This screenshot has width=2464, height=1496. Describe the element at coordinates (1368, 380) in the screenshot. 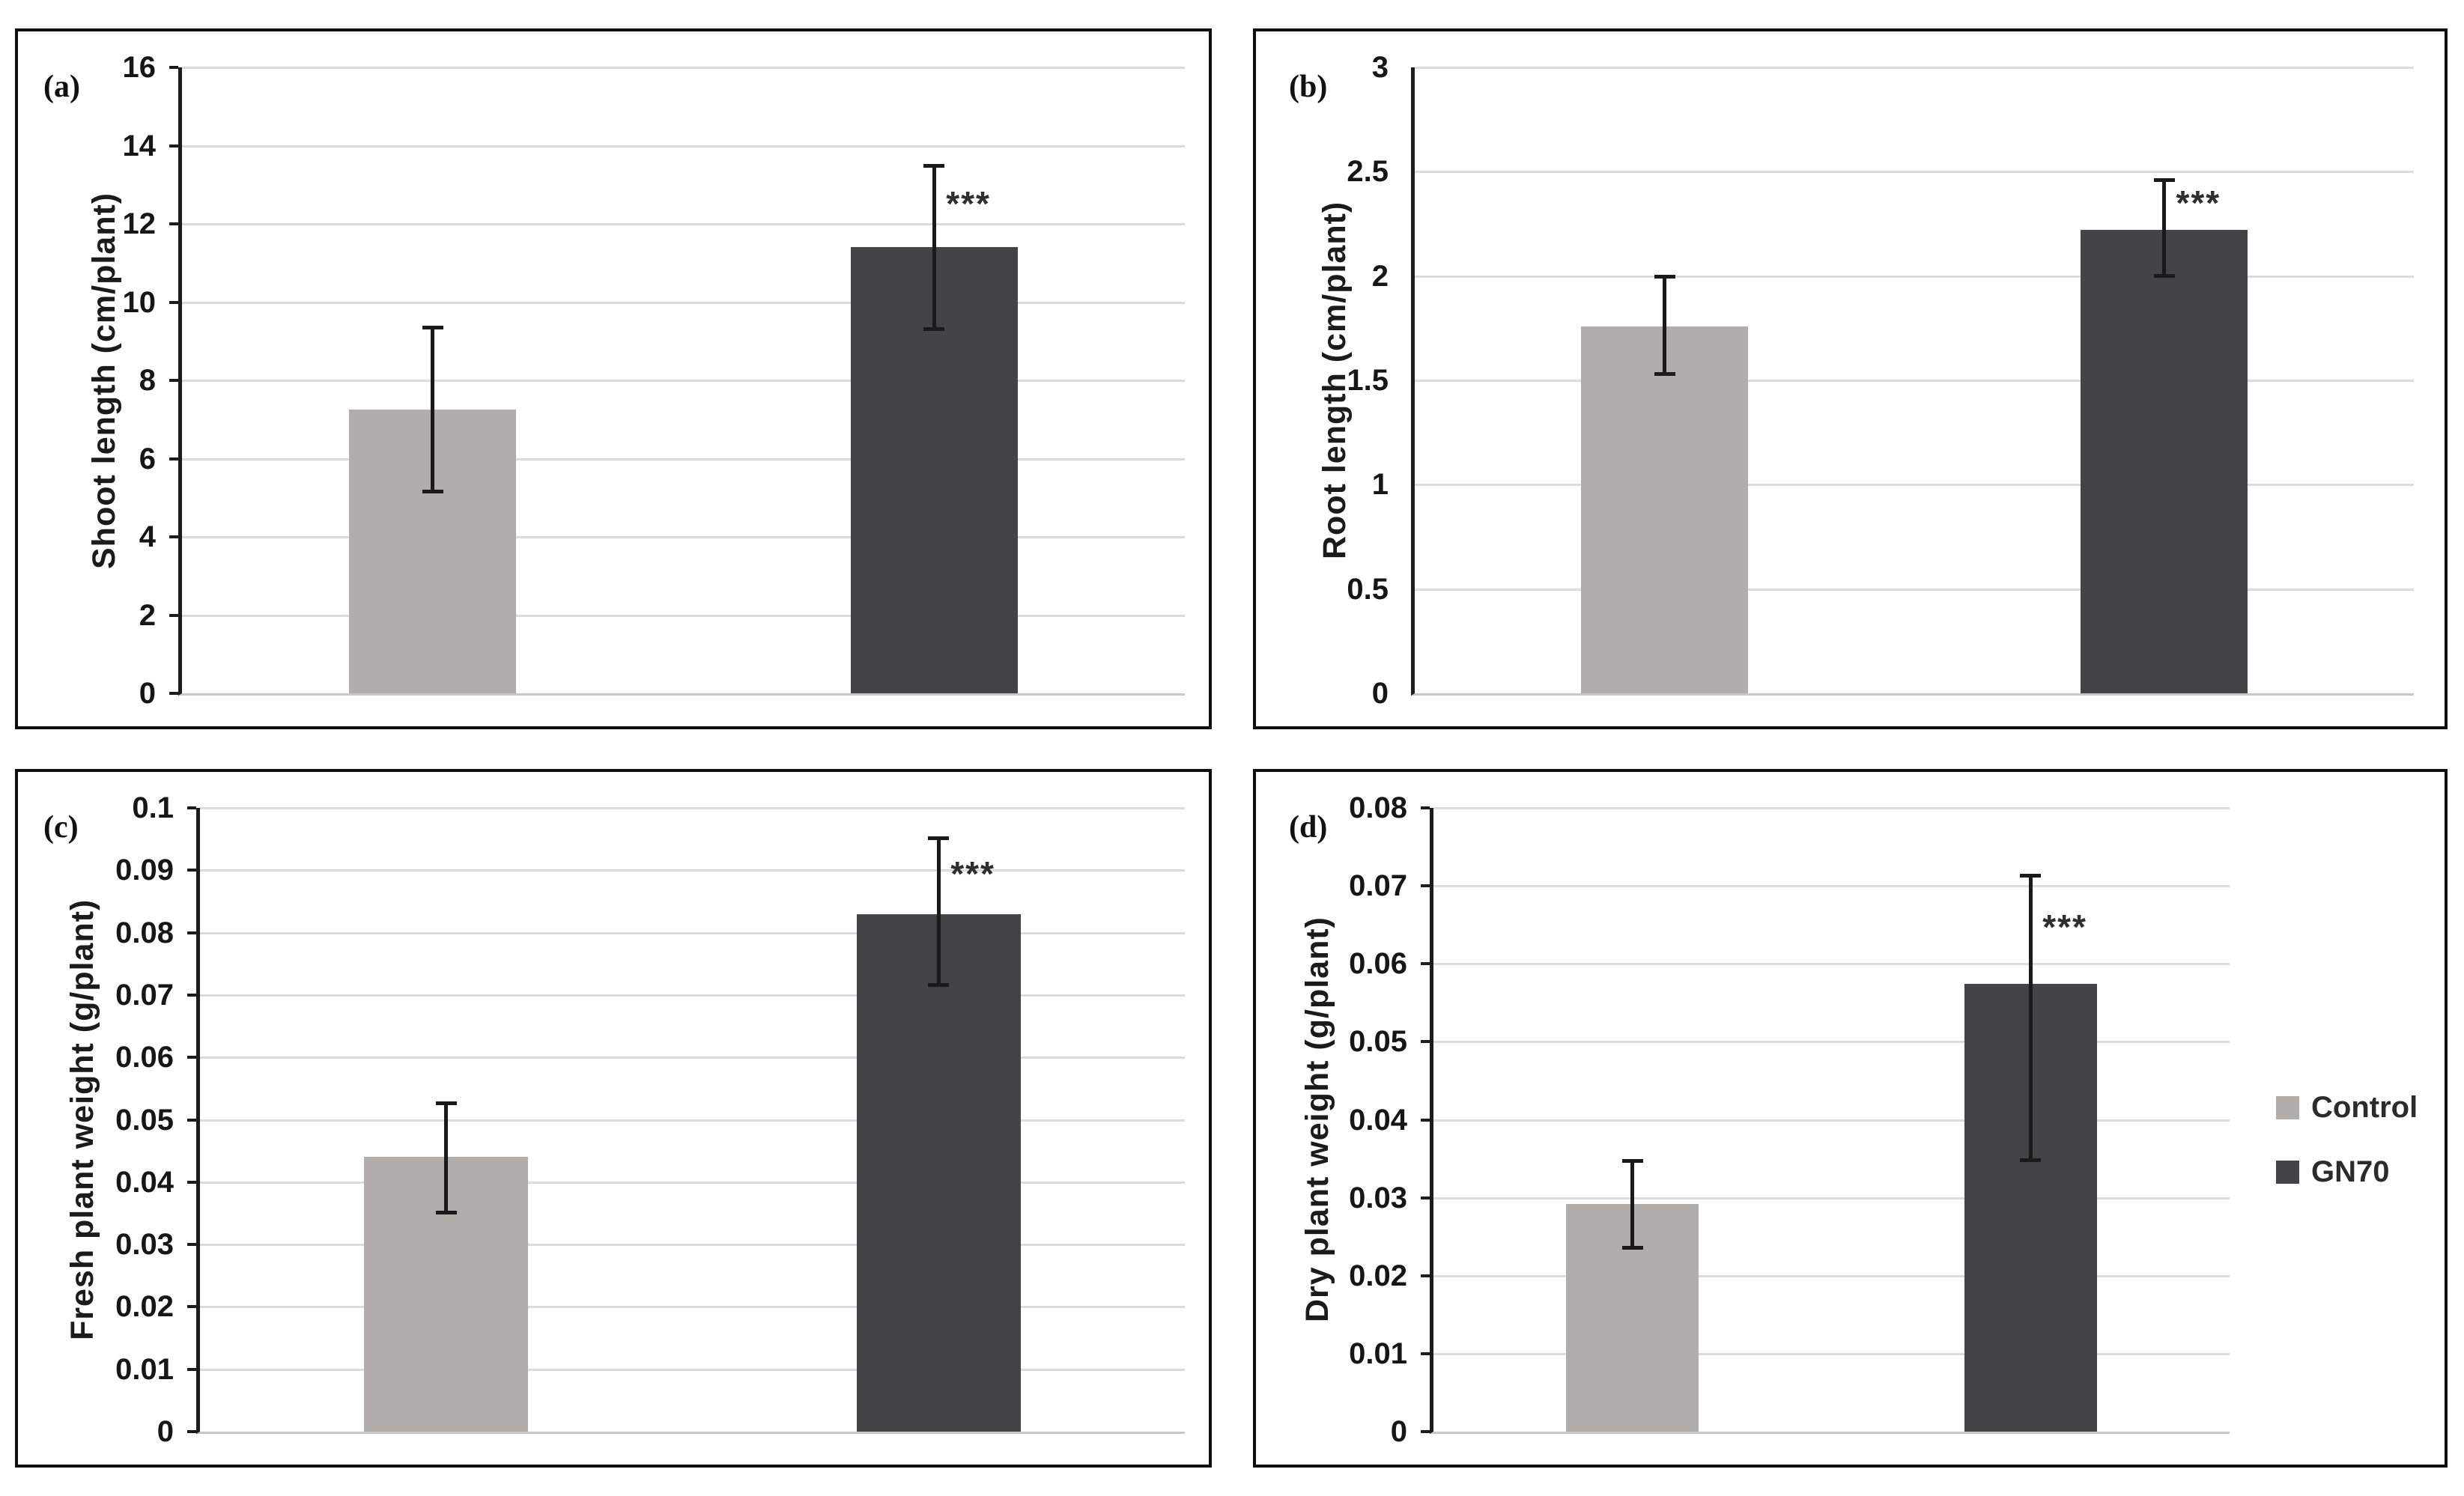

I see `y-tick-label: 1.5` at that location.